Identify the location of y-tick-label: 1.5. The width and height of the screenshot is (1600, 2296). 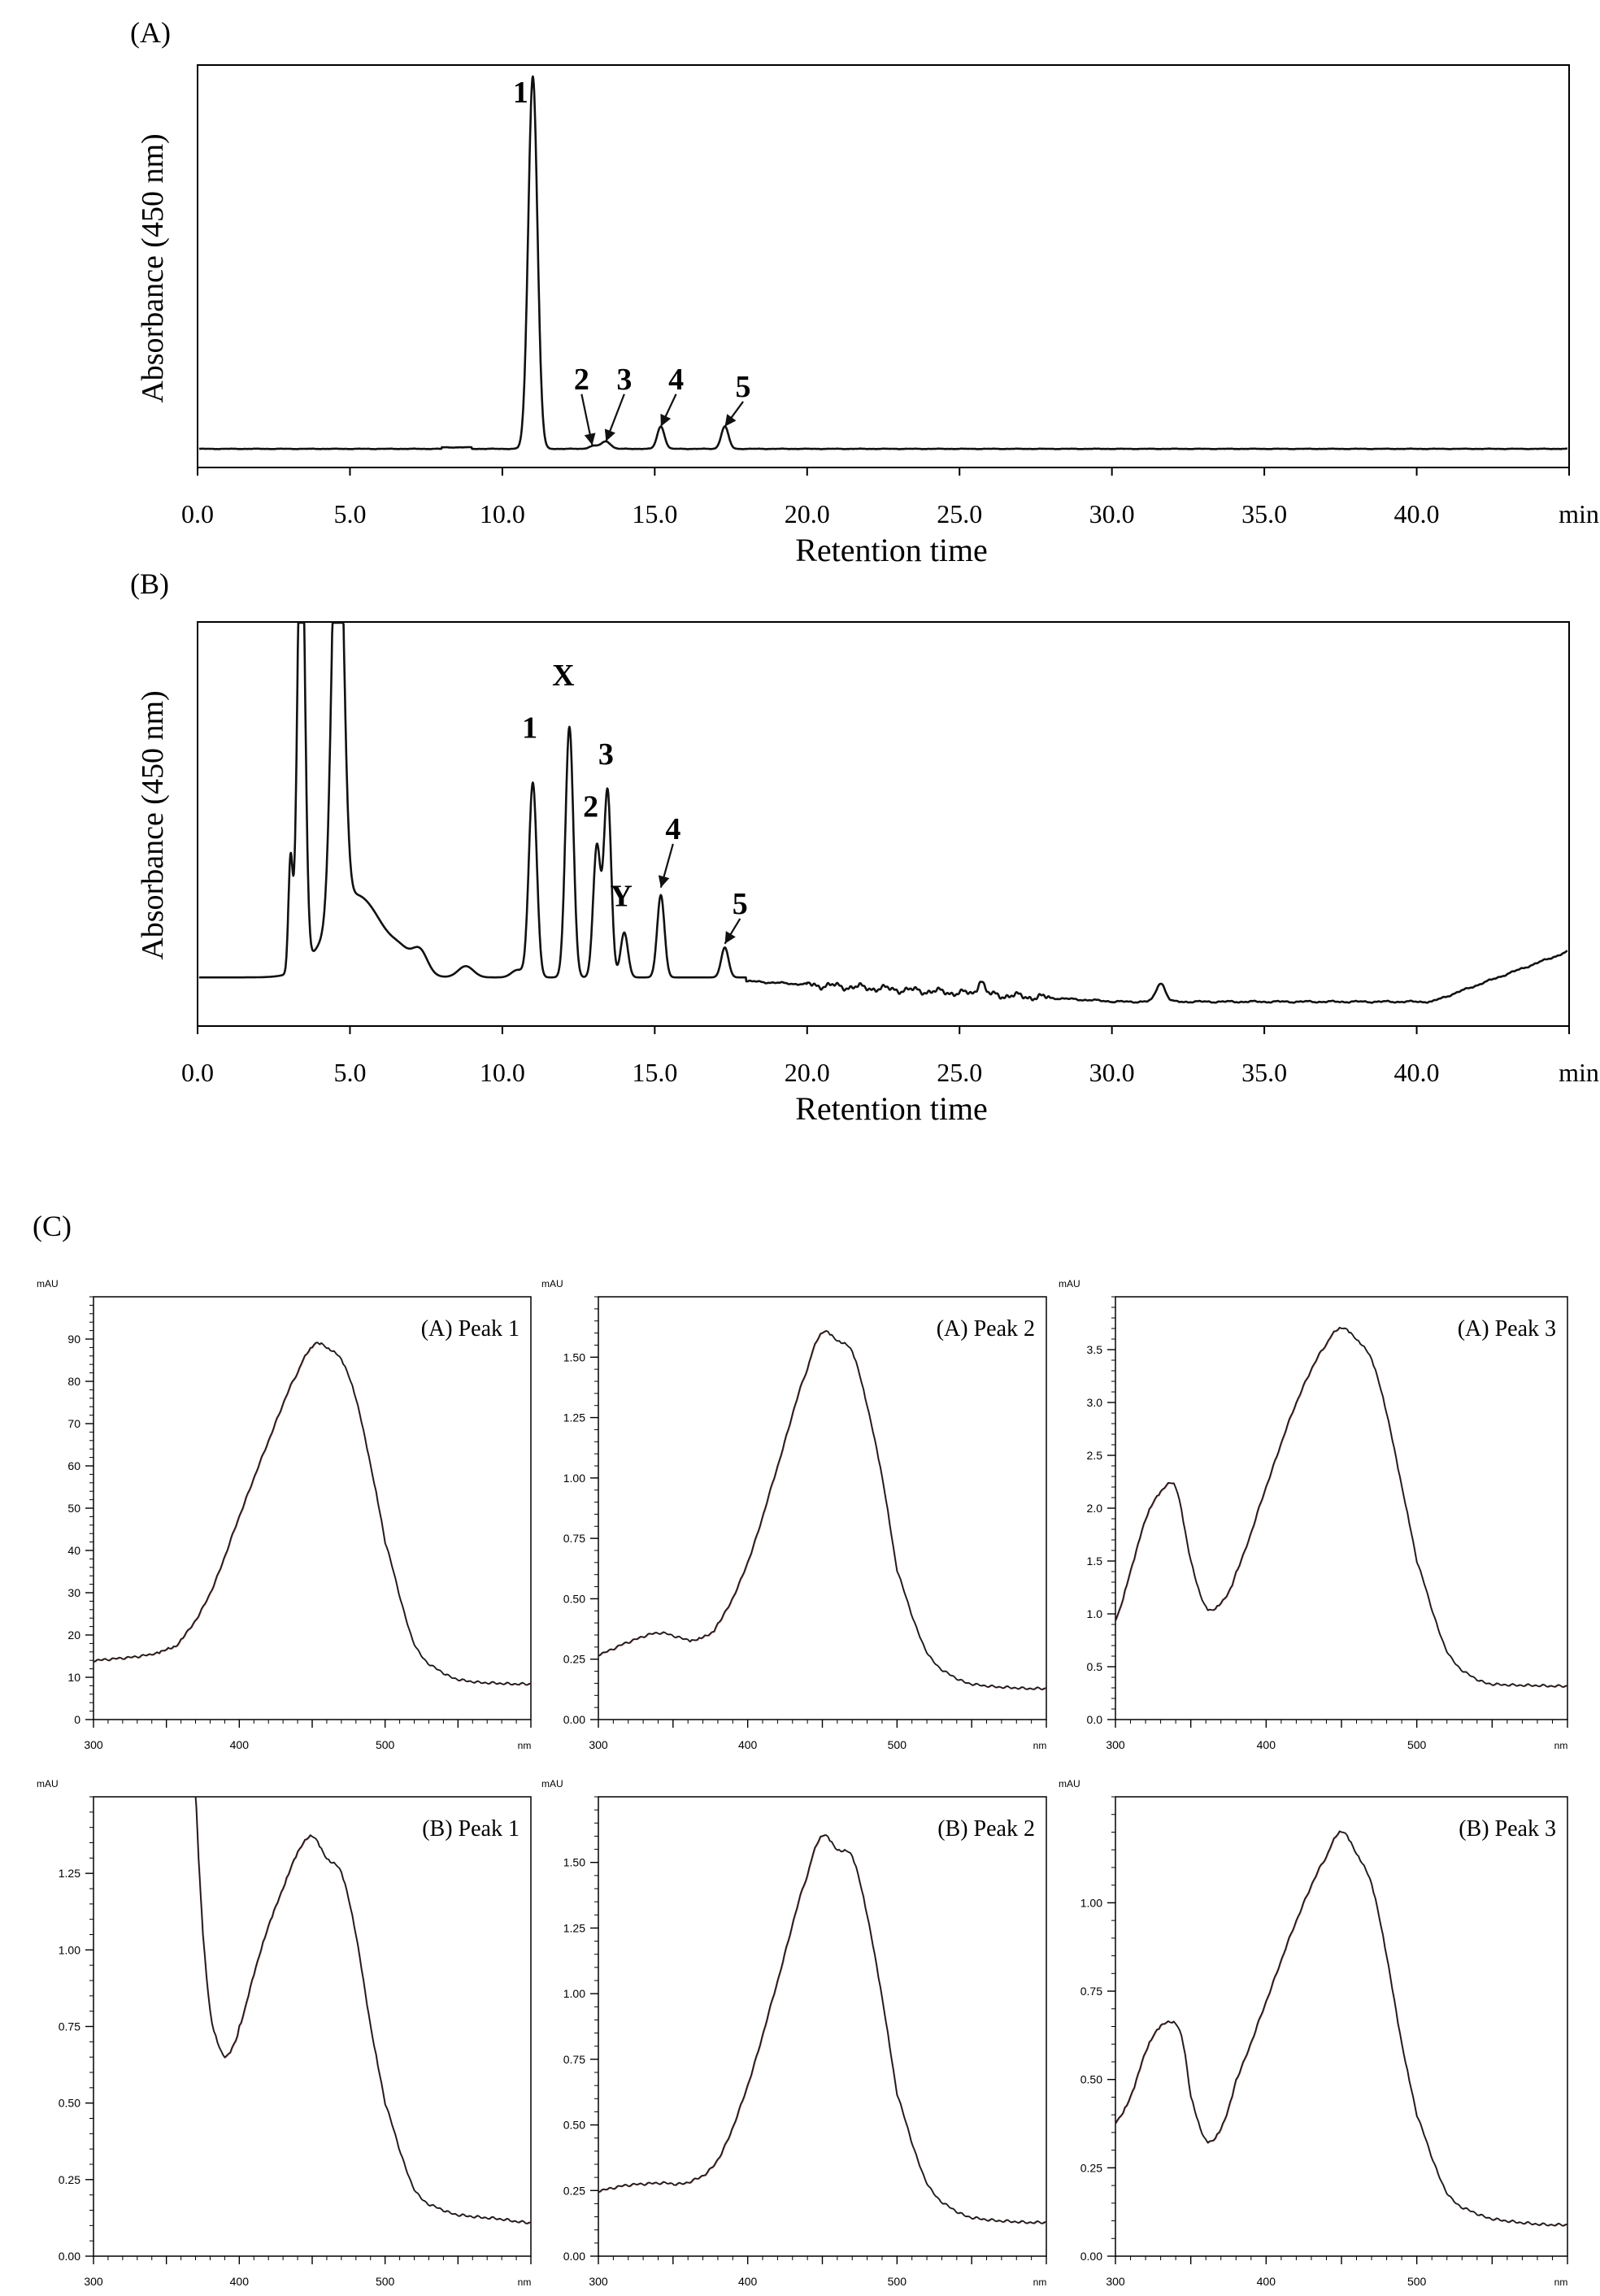
(1095, 1562).